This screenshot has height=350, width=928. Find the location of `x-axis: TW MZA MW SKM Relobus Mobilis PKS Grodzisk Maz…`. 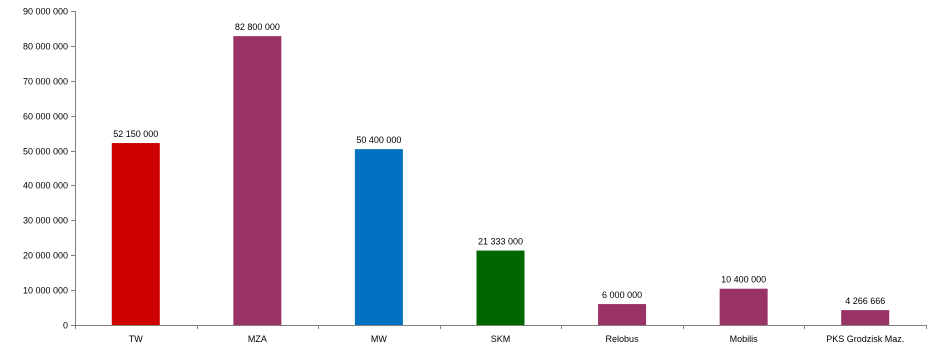

x-axis: TW MZA MW SKM Relobus Mobilis PKS Grodzisk Maz… is located at coordinates (501, 334).